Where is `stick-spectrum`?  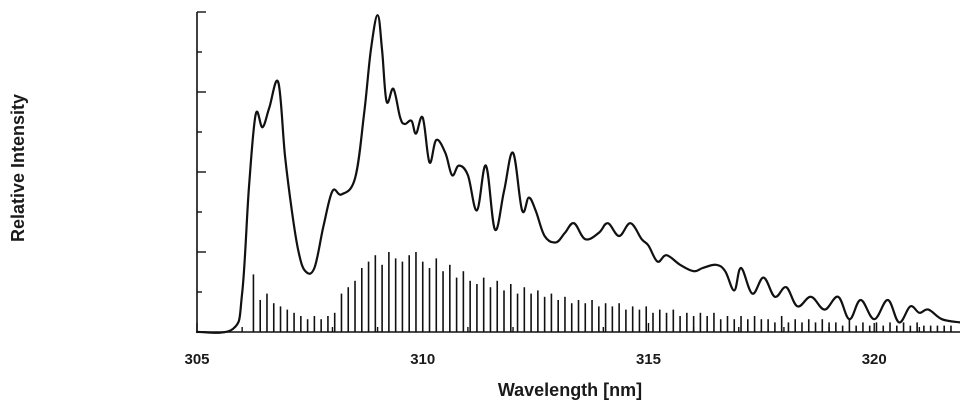 stick-spectrum is located at coordinates (602, 292).